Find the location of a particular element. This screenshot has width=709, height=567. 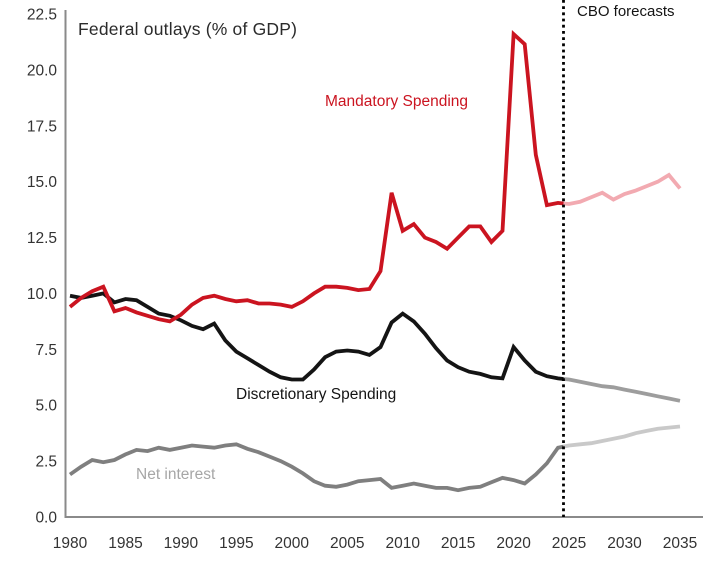

y-tick-label: 10.0 is located at coordinates (42, 294).